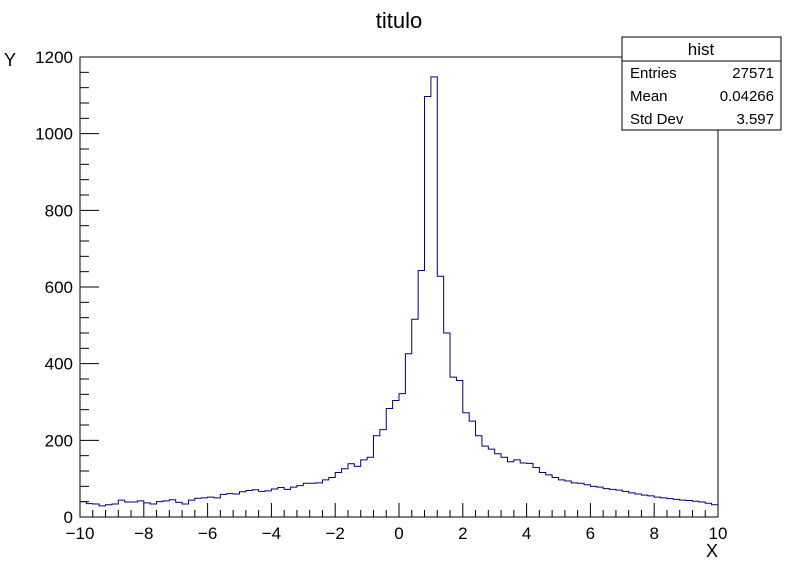 This screenshot has height=575, width=798. I want to click on chart-title: titulo, so click(399, 20).